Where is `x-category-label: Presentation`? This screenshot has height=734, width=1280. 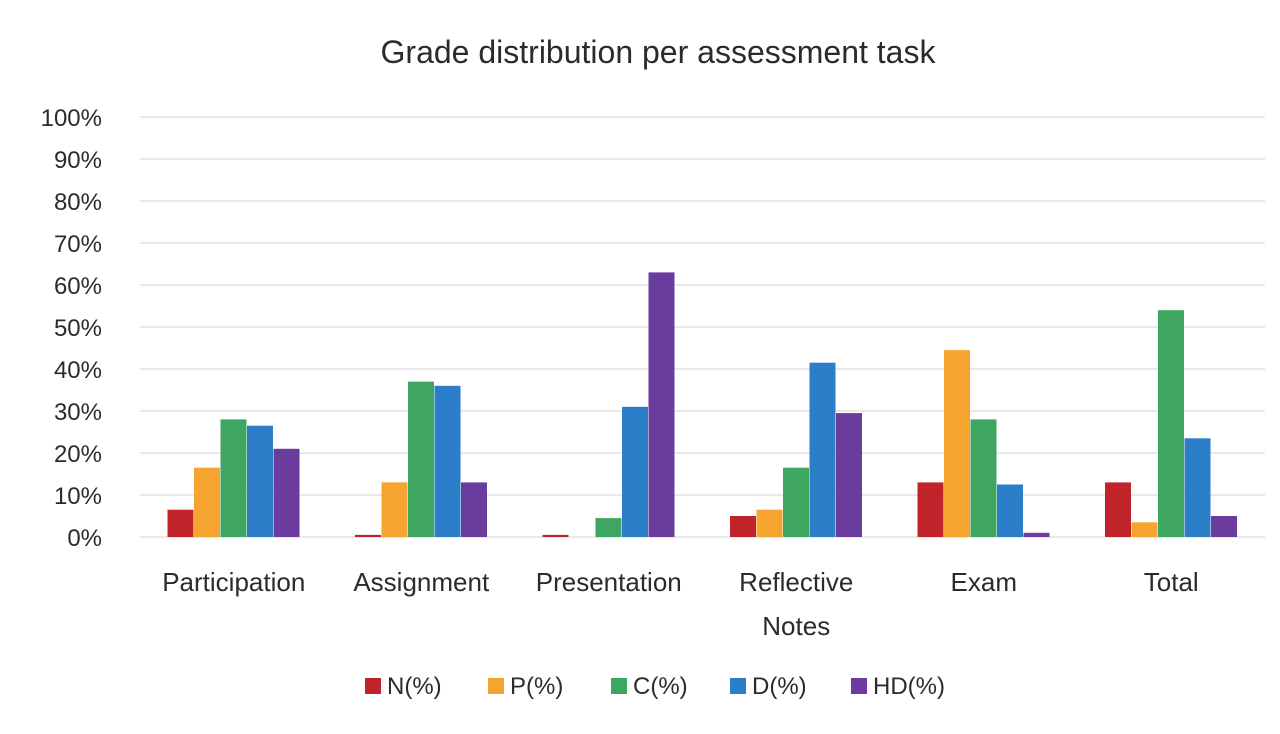
x-category-label: Presentation is located at coordinates (609, 582).